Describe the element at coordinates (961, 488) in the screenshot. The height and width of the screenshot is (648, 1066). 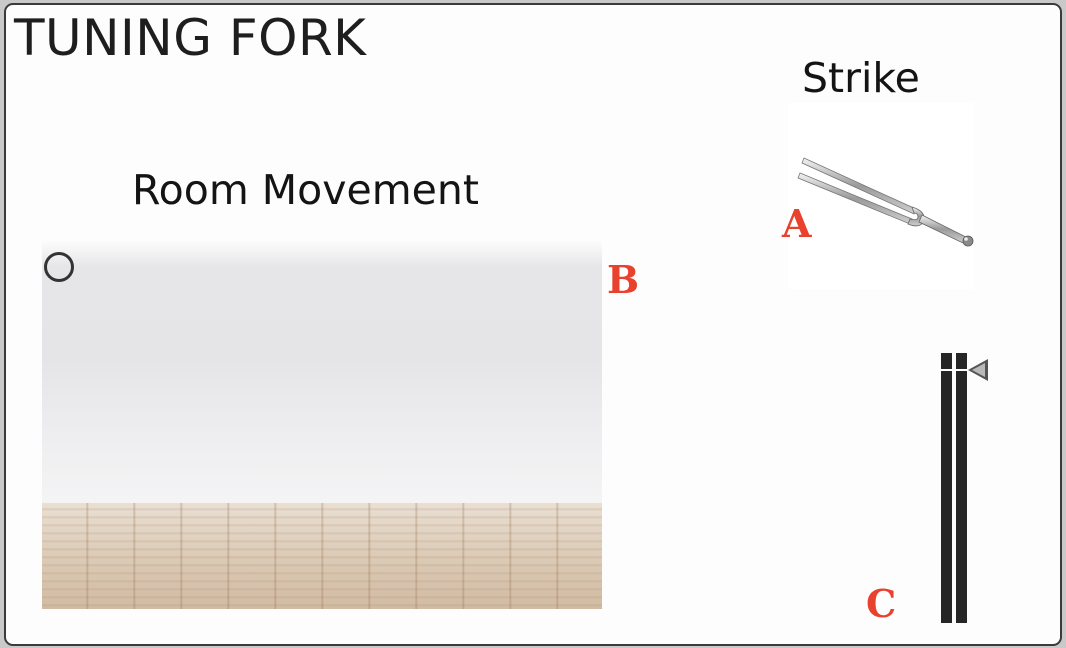
I see `meter-bar-right` at that location.